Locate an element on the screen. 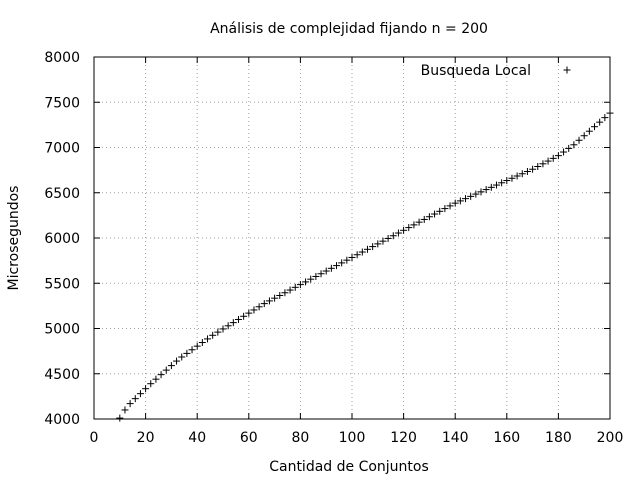  x-tick-label: 200 is located at coordinates (610, 438).